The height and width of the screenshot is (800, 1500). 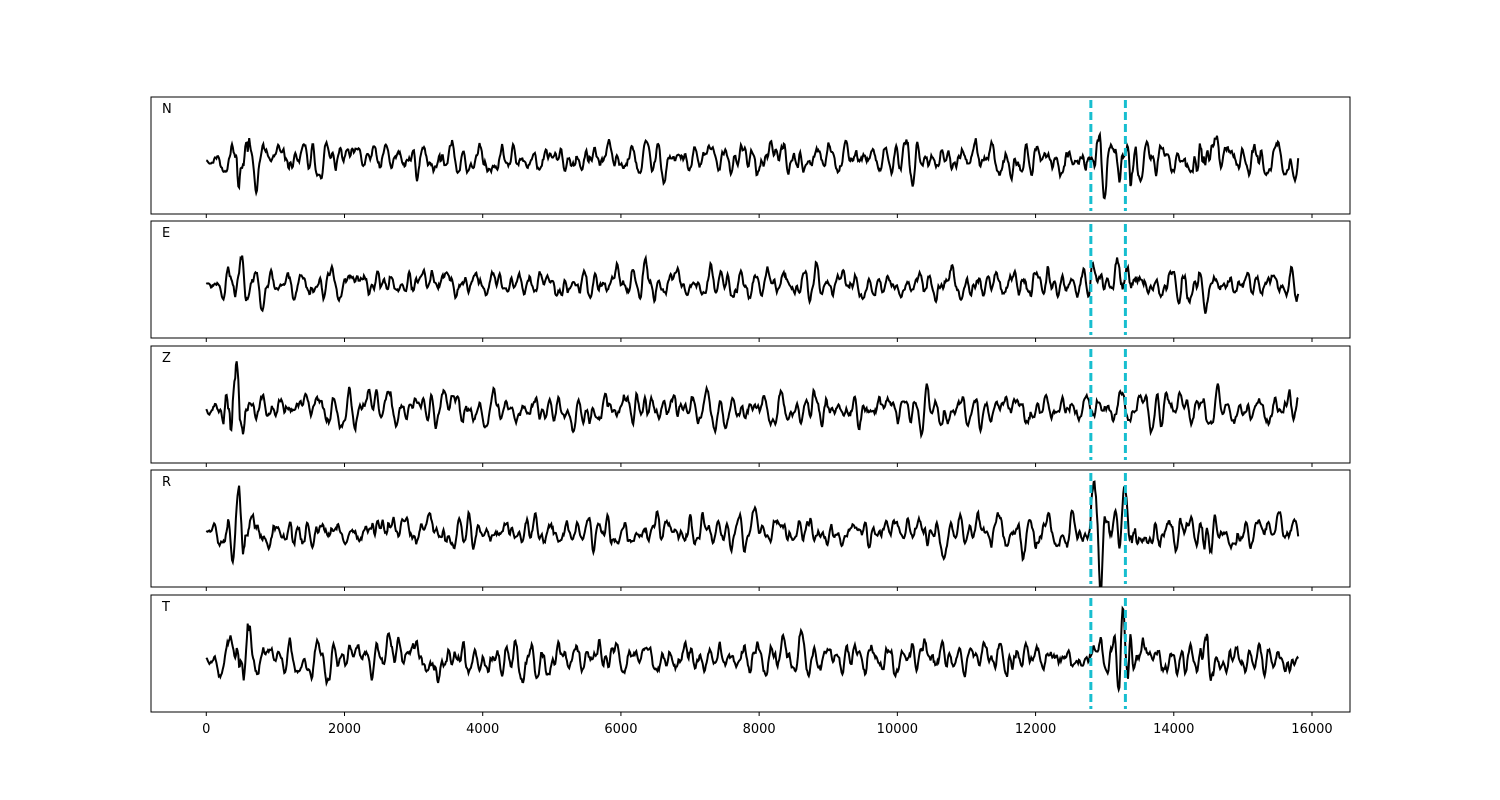 I want to click on x-tick-label: 4000, so click(x=482, y=729).